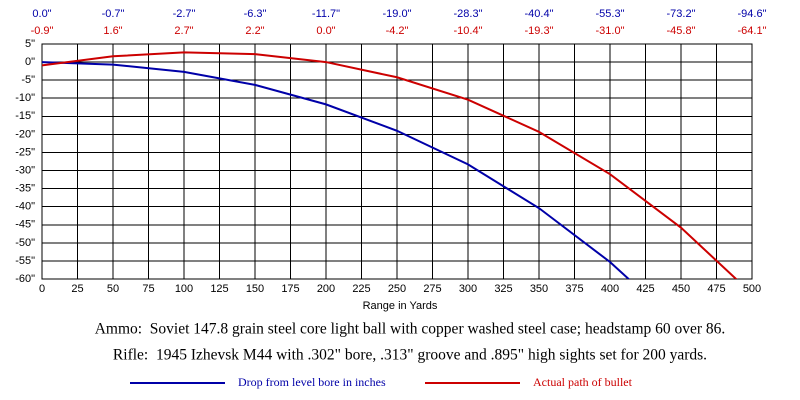 This screenshot has height=400, width=800. Describe the element at coordinates (25, 189) in the screenshot. I see `y-tick-label: -35"` at that location.